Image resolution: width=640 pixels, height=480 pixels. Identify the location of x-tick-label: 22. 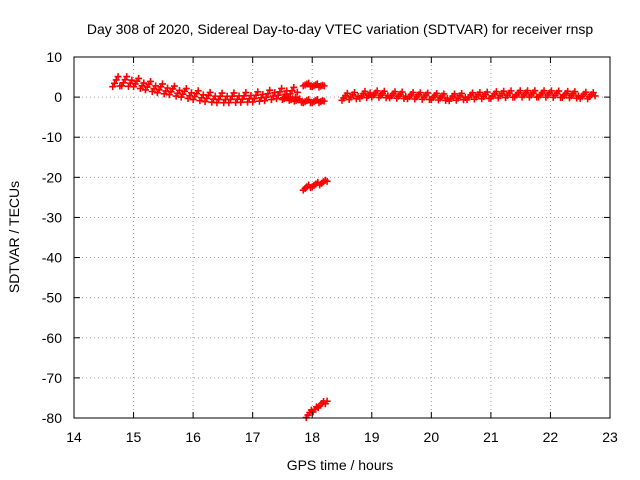
(551, 437).